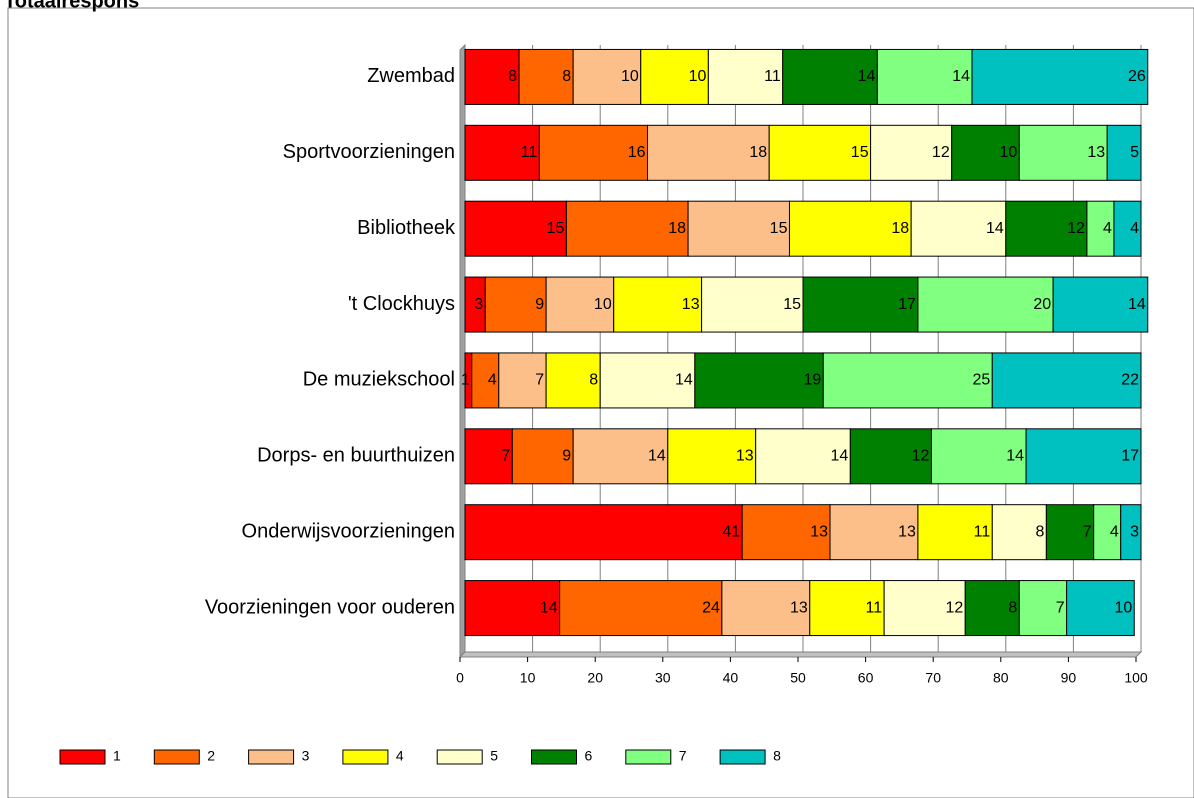 The width and height of the screenshot is (1194, 798). Describe the element at coordinates (812, 380) in the screenshot. I see `data-label: 19` at that location.